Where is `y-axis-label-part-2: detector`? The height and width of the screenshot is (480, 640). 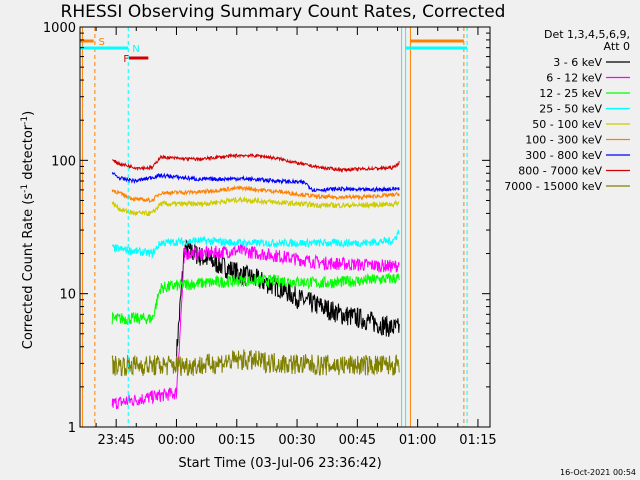 y-axis-label-part-2: detector is located at coordinates (28, 154).